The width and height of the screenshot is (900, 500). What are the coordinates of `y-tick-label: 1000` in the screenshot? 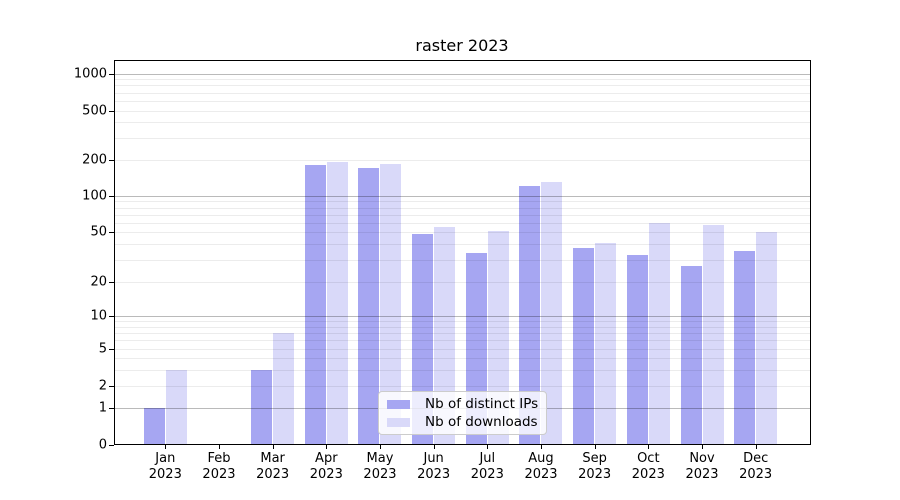 It's located at (90, 73).